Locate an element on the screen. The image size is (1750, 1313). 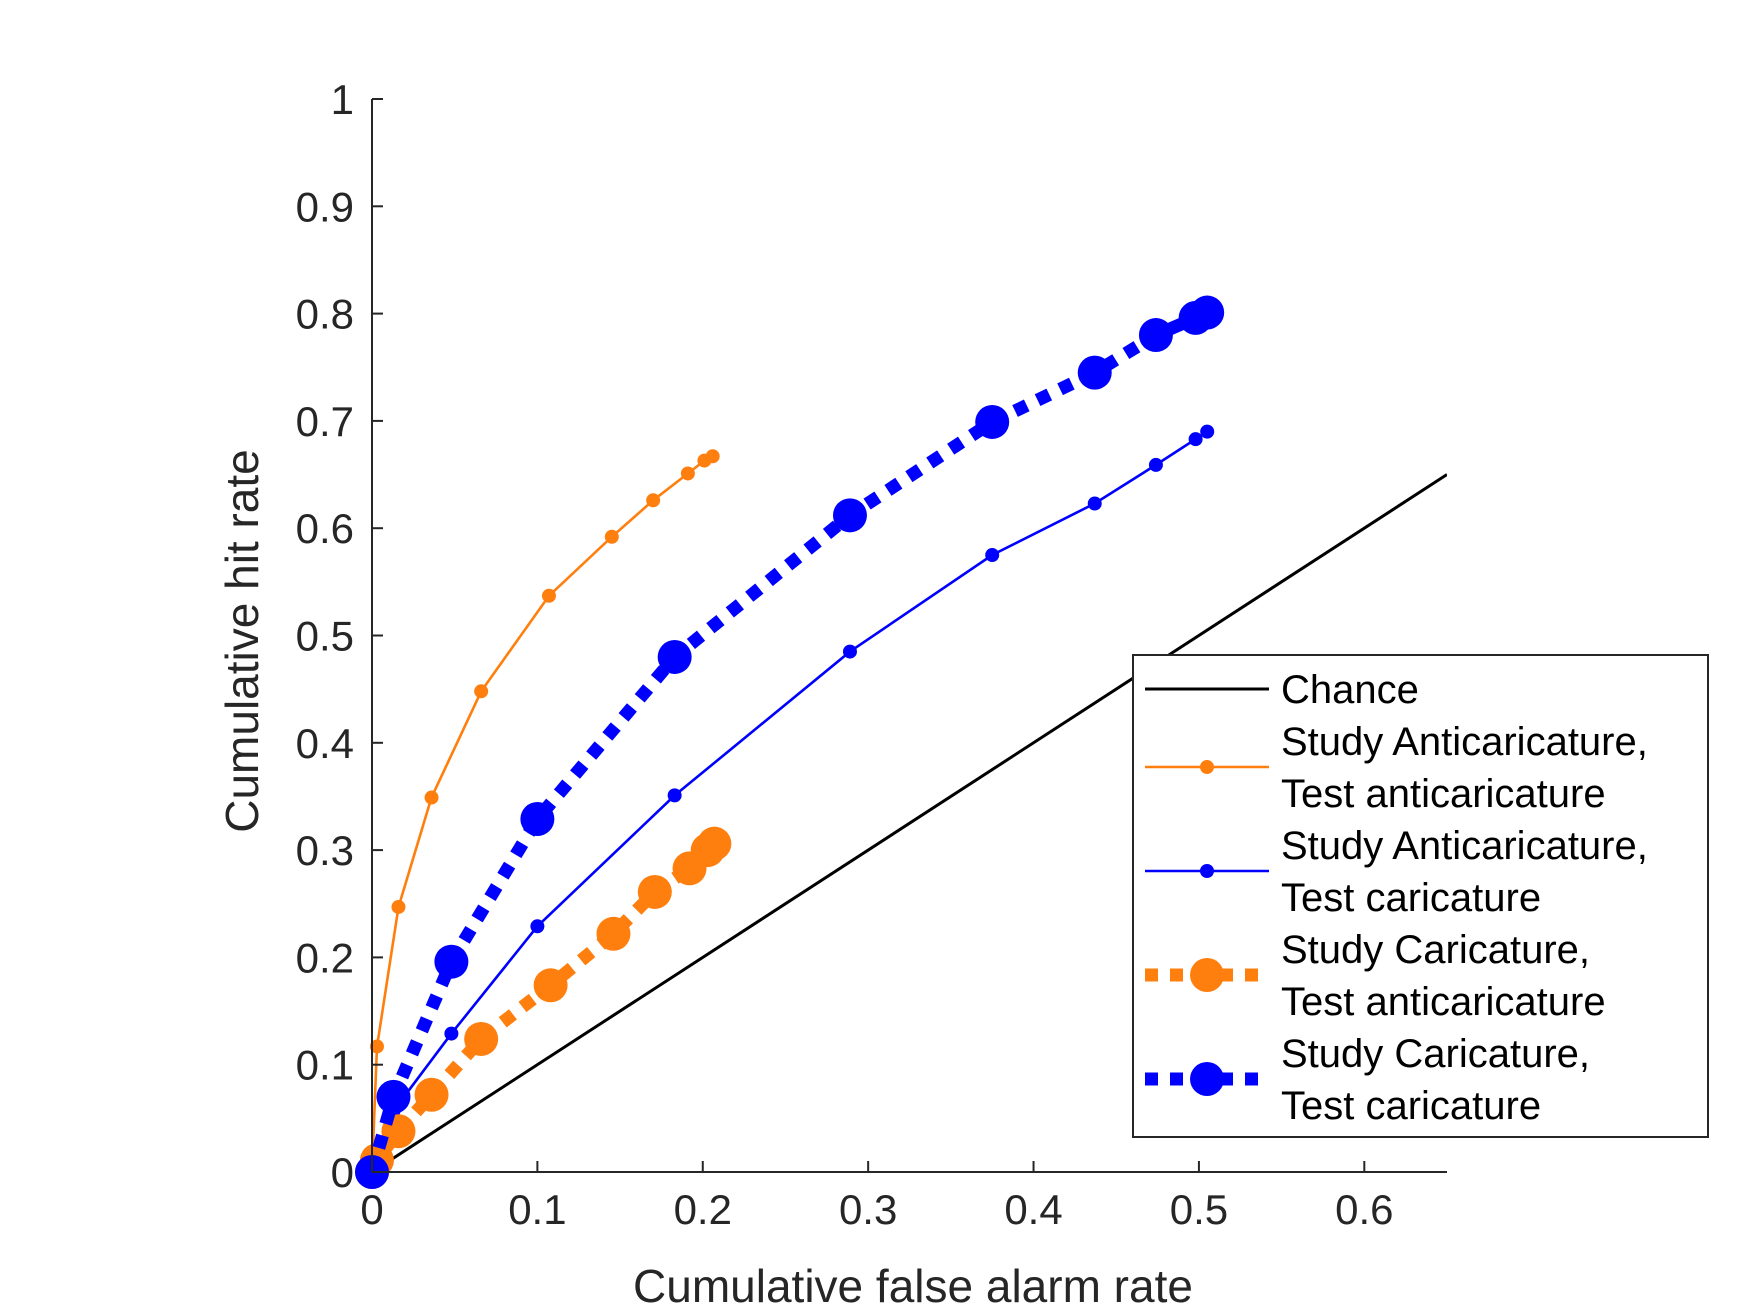
y-tick-label-10: 1 is located at coordinates (342, 99).